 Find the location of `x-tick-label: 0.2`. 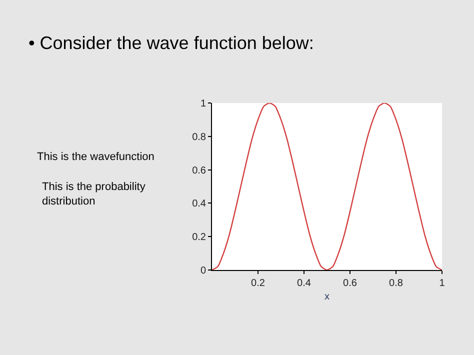

x-tick-label: 0.2 is located at coordinates (258, 283).